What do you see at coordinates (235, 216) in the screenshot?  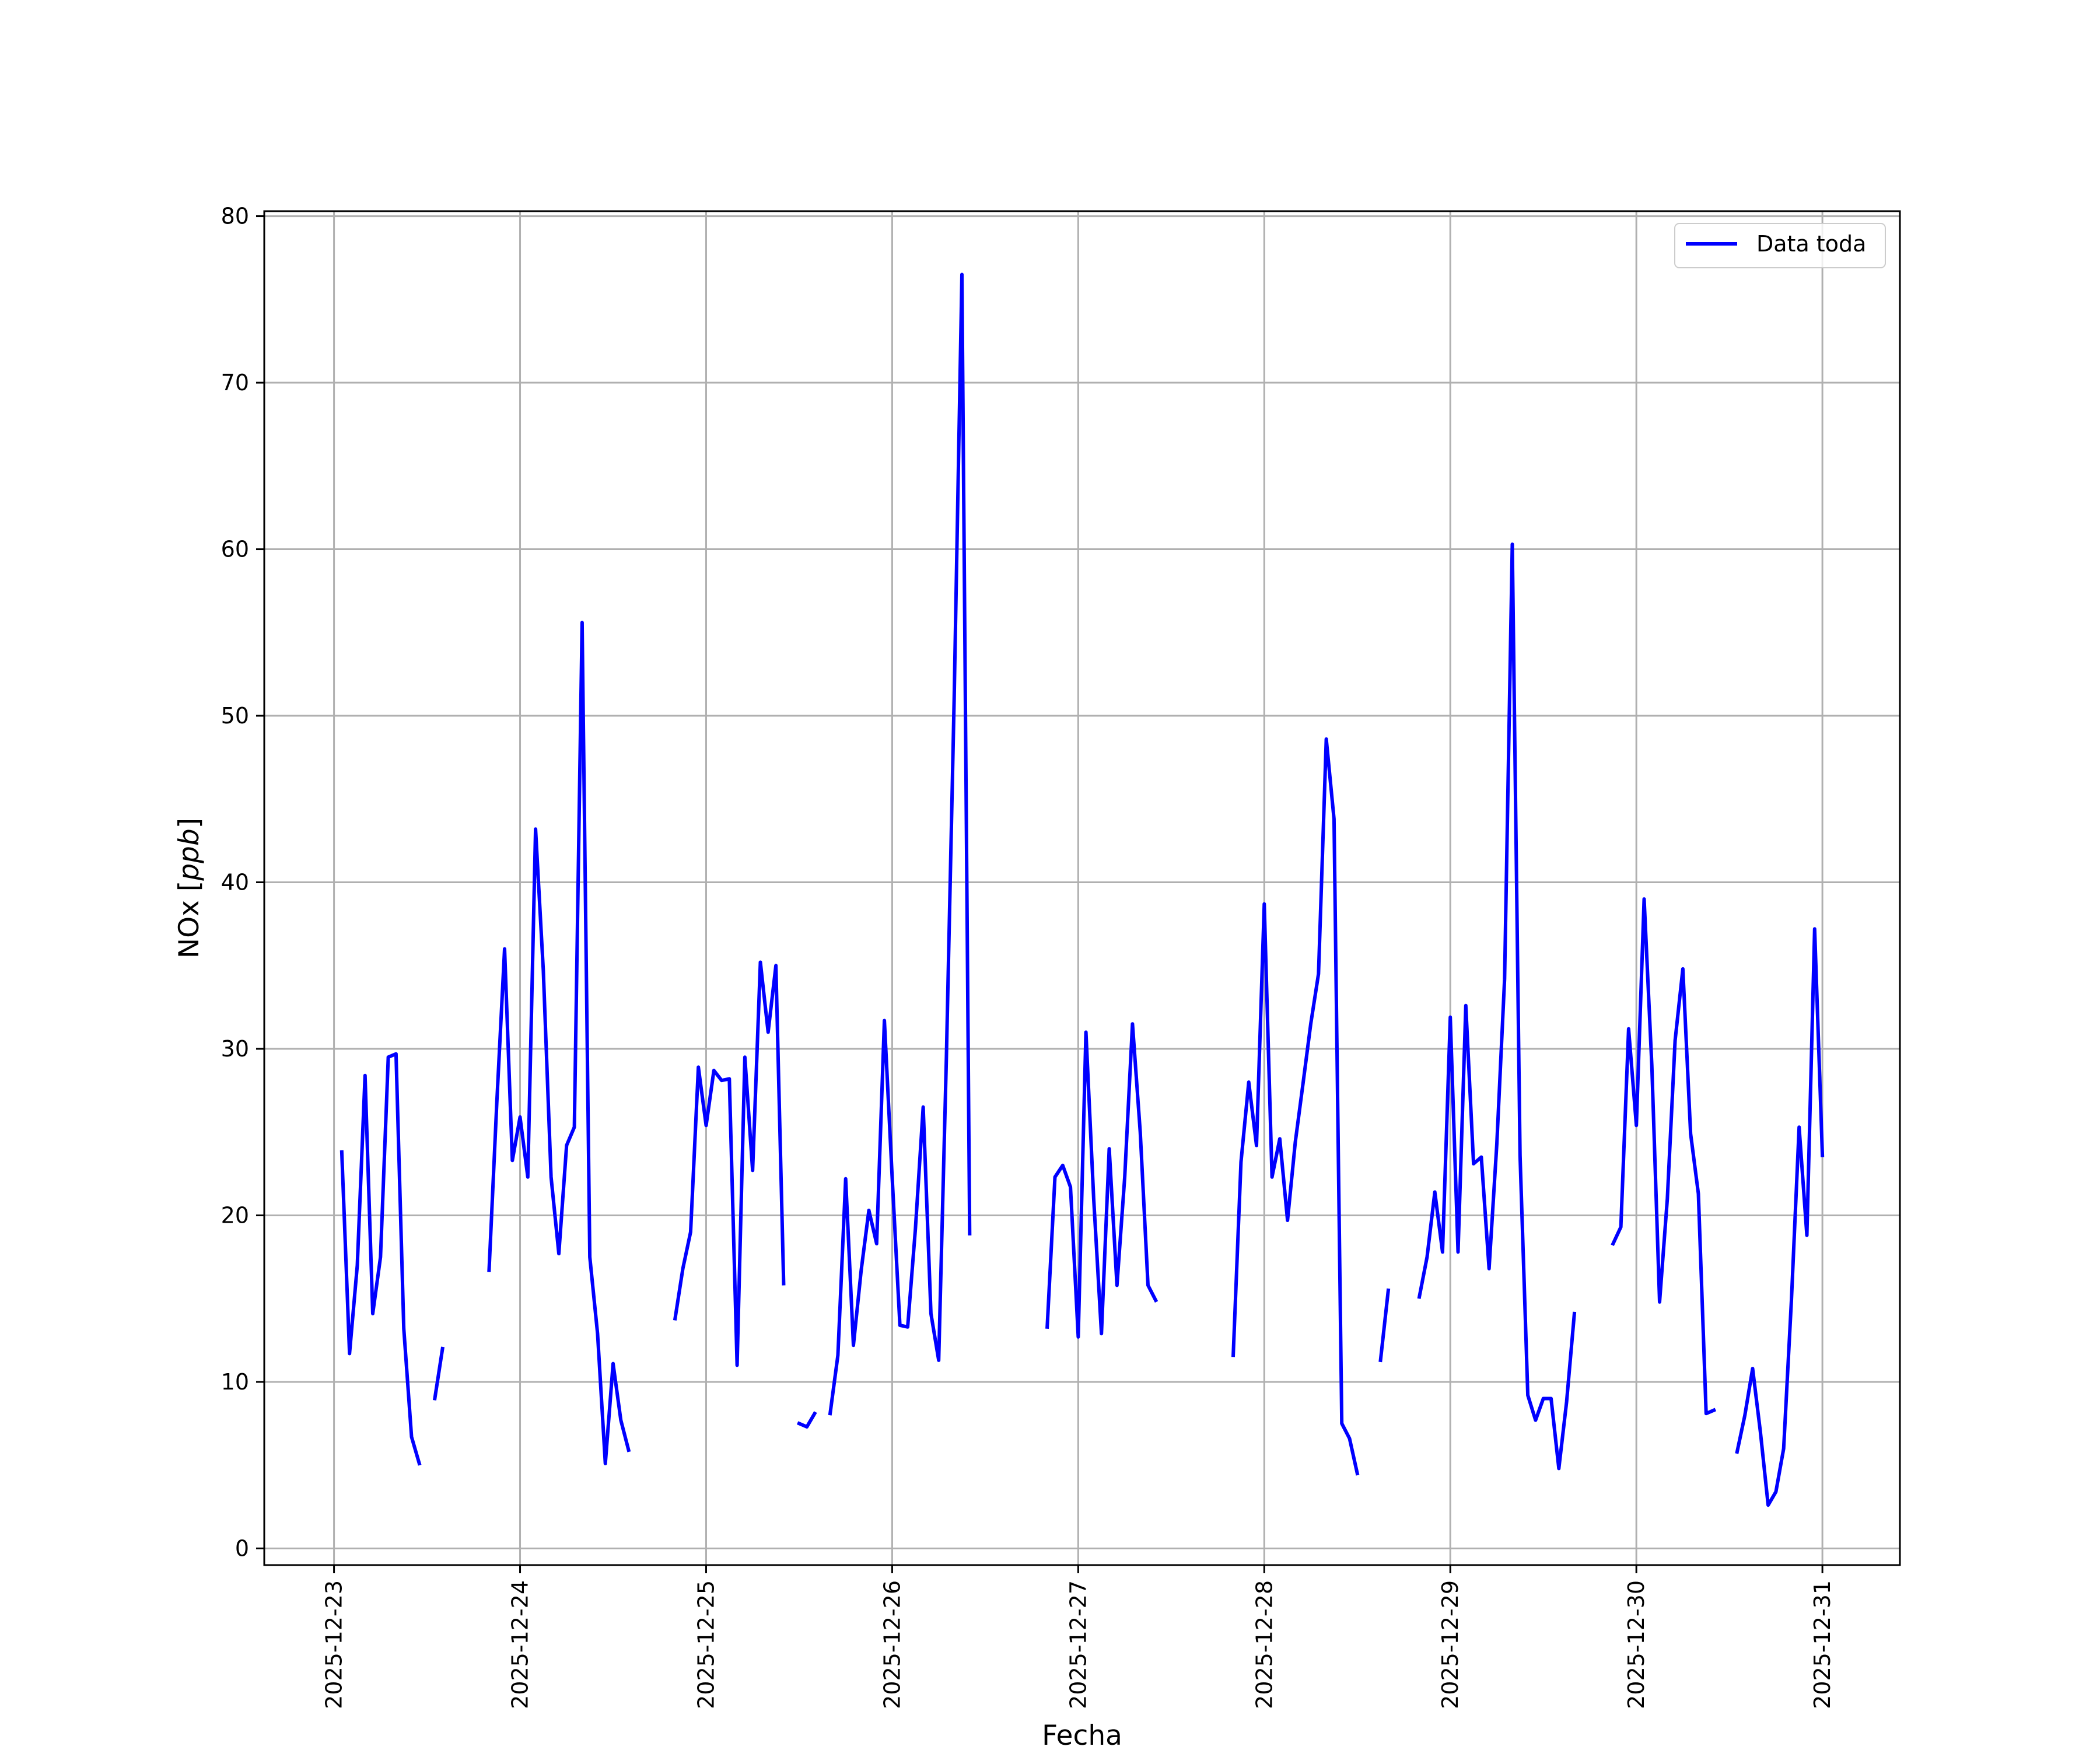 I see `y-tick-label: 80` at bounding box center [235, 216].